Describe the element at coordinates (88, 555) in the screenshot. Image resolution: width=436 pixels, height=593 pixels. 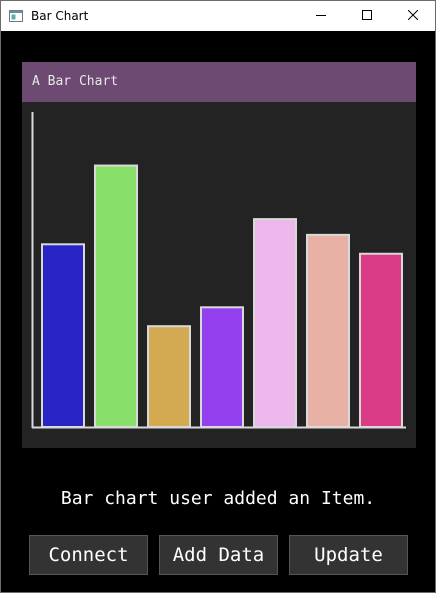
I see `connect-button: Connect` at that location.